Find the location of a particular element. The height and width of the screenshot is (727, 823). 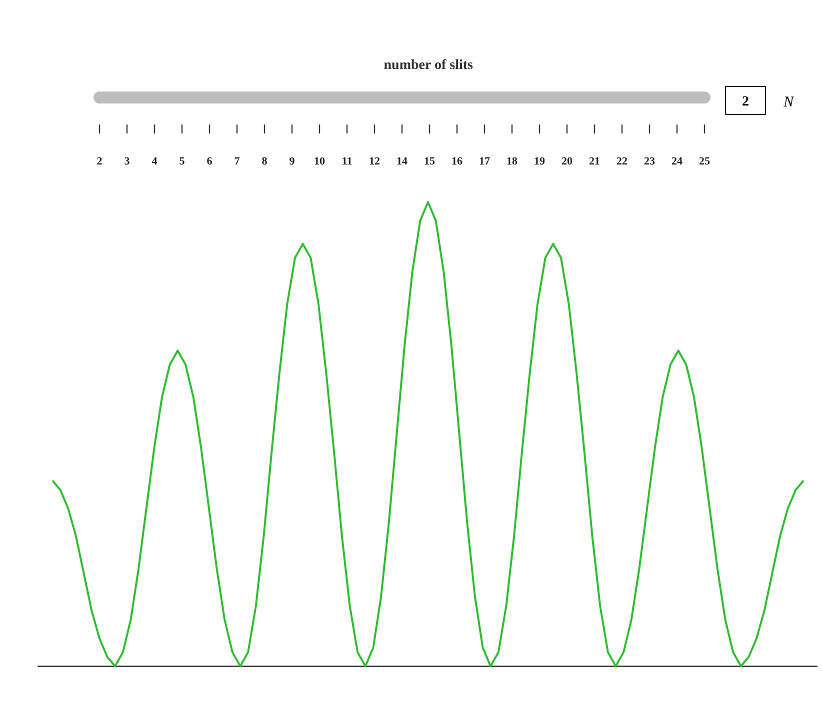

category-label: 9 is located at coordinates (292, 162).